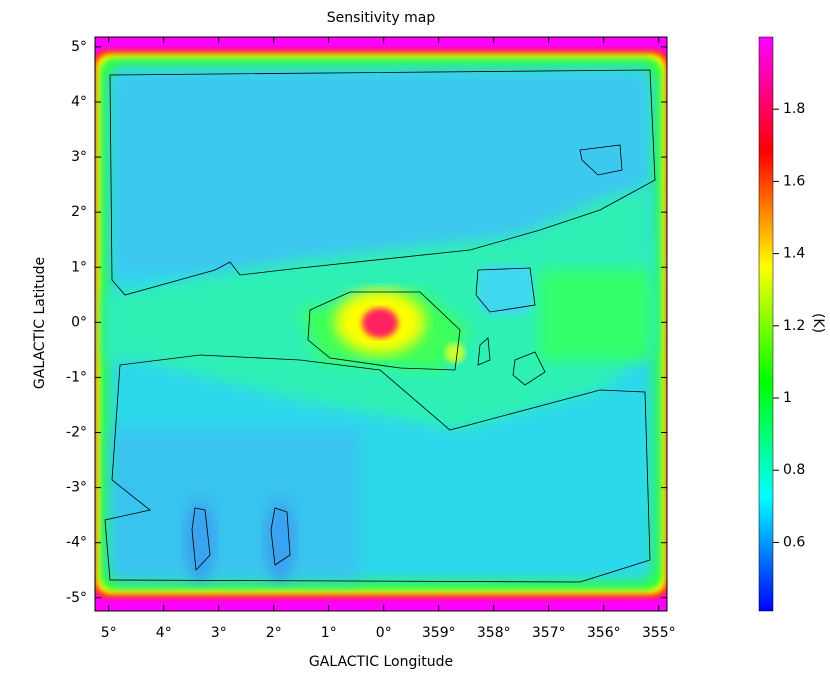 The width and height of the screenshot is (830, 683). What do you see at coordinates (79, 157) in the screenshot?
I see `y-tick-label: 3°` at bounding box center [79, 157].